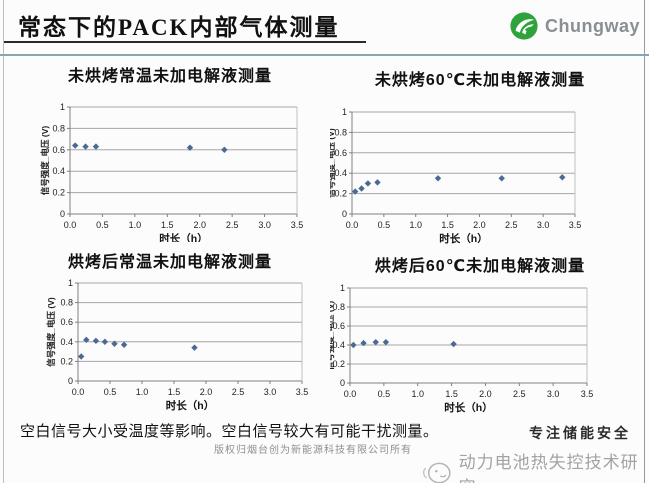 The image size is (649, 483). I want to click on chungway-logo-text: Chungway, so click(593, 25).